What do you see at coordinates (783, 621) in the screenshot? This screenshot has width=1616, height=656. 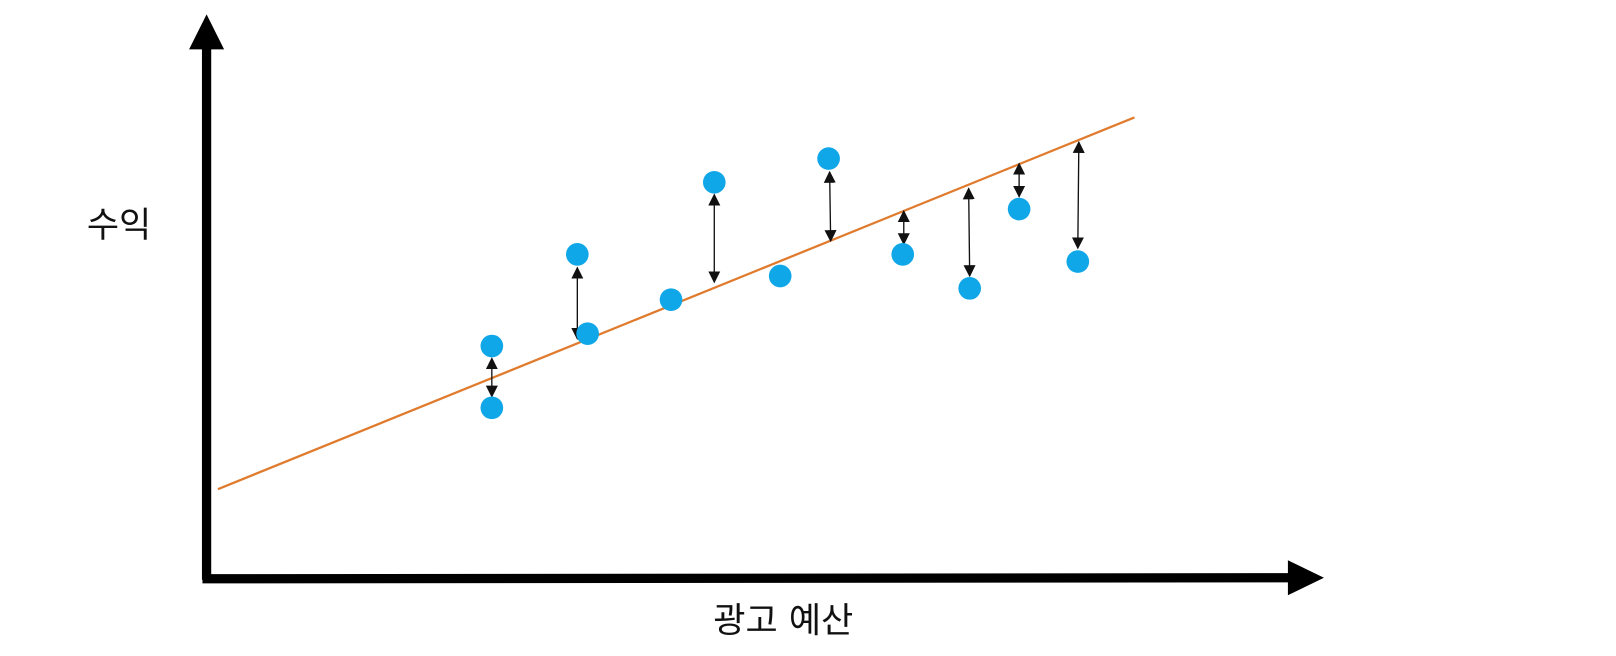 I see `x-axis-label: 광고 예산` at bounding box center [783, 621].